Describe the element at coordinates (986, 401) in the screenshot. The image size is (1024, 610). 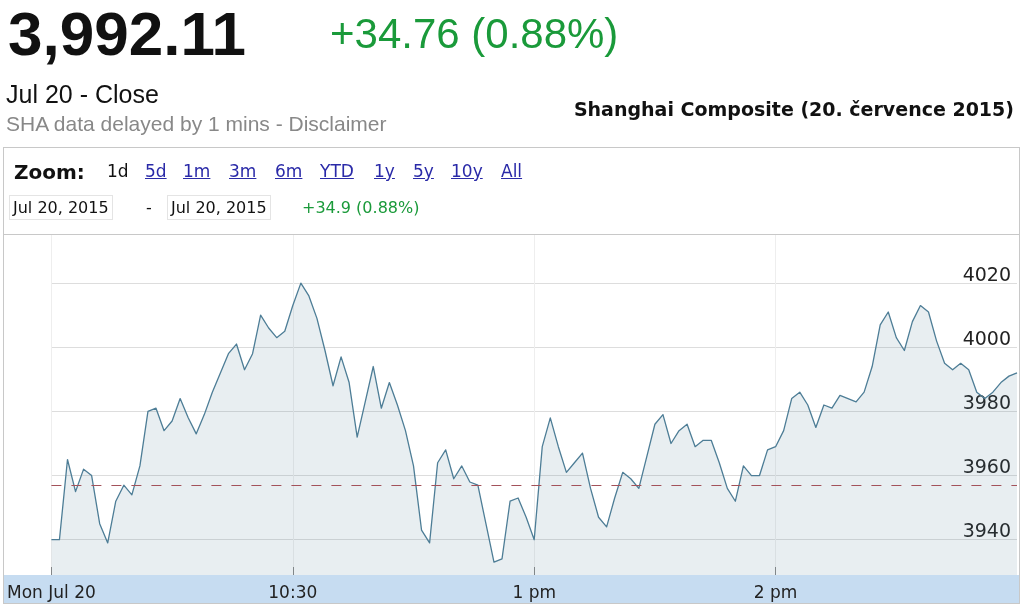
I see `y-tick-label: 3980` at that location.